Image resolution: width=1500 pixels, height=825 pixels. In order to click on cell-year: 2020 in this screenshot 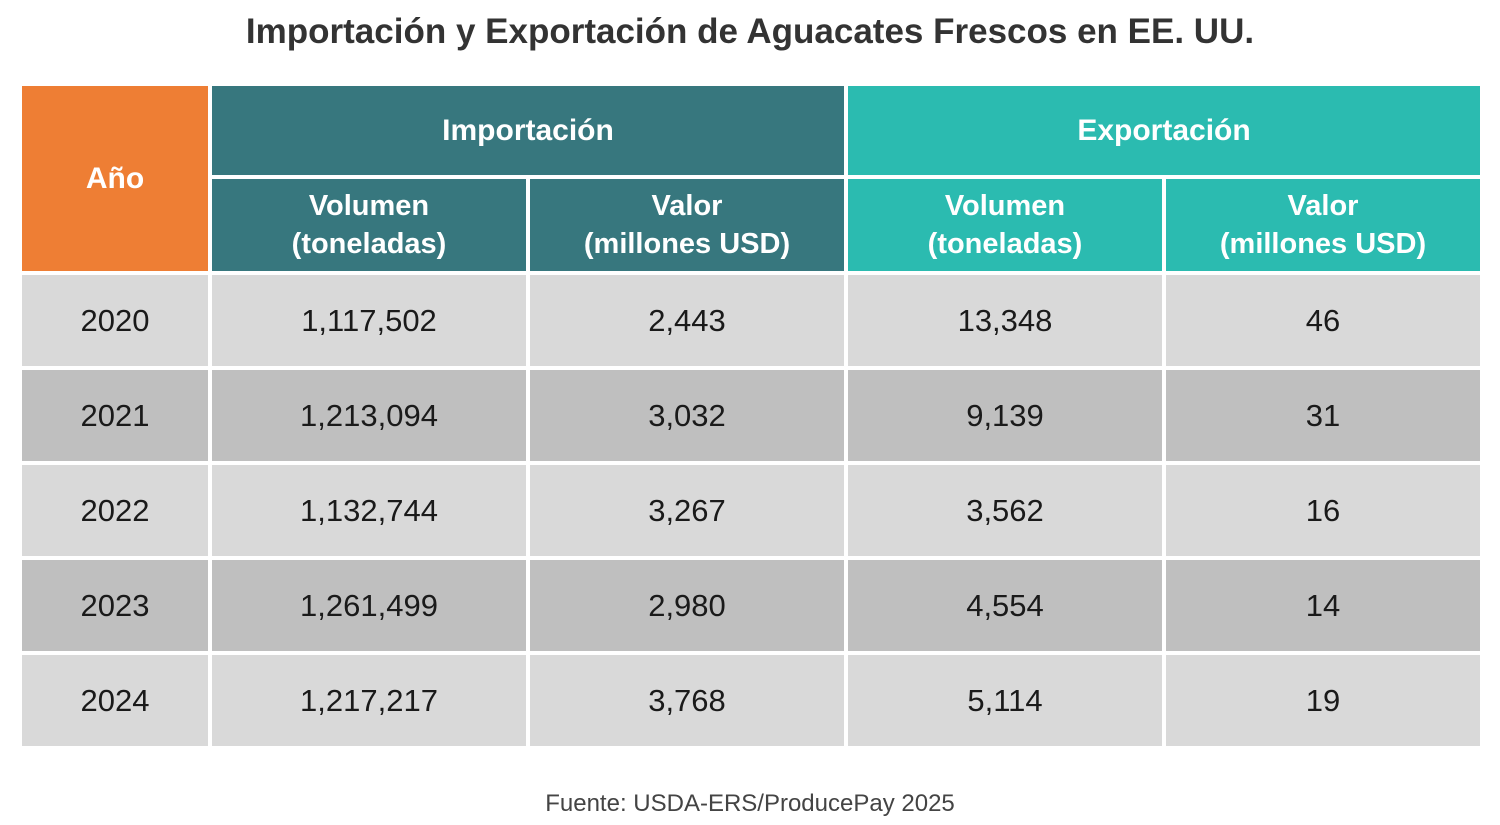, I will do `click(115, 320)`.